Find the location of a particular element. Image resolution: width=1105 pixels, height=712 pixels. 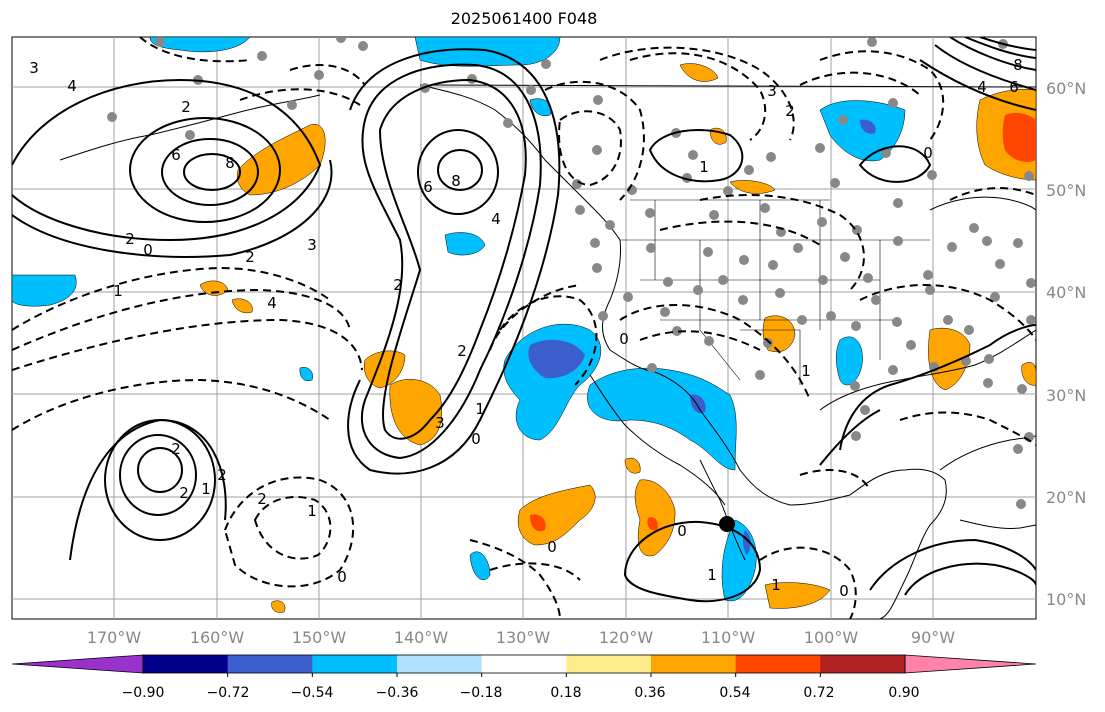

lat-label-10n: 10°N is located at coordinates (1066, 599).